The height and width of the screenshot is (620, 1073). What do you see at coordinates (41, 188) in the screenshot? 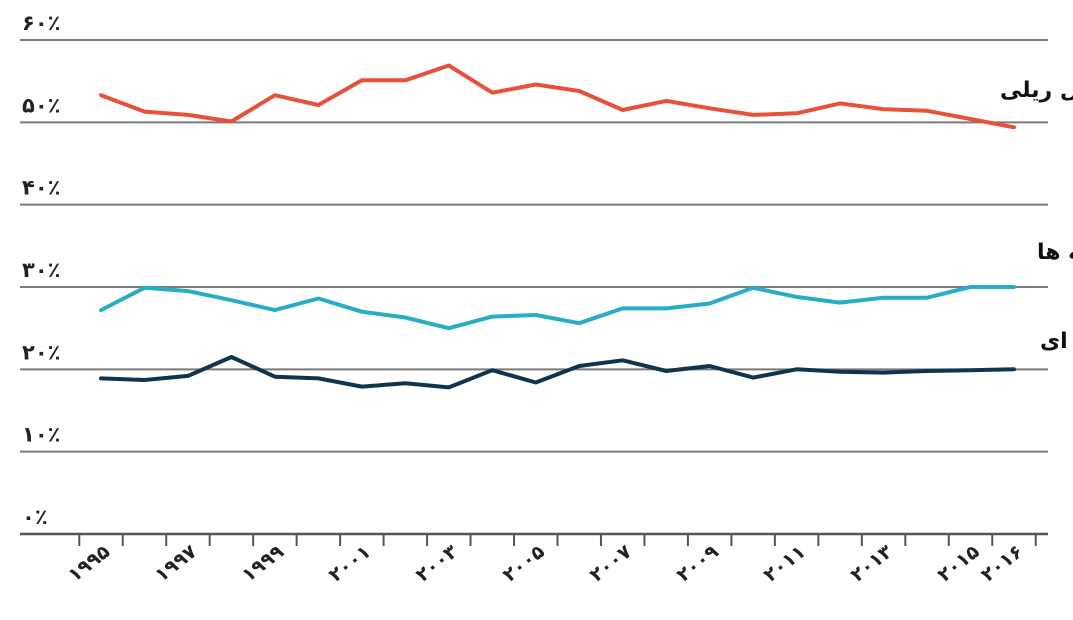
I see `y-tick-label: ۴۰٪` at bounding box center [41, 188].